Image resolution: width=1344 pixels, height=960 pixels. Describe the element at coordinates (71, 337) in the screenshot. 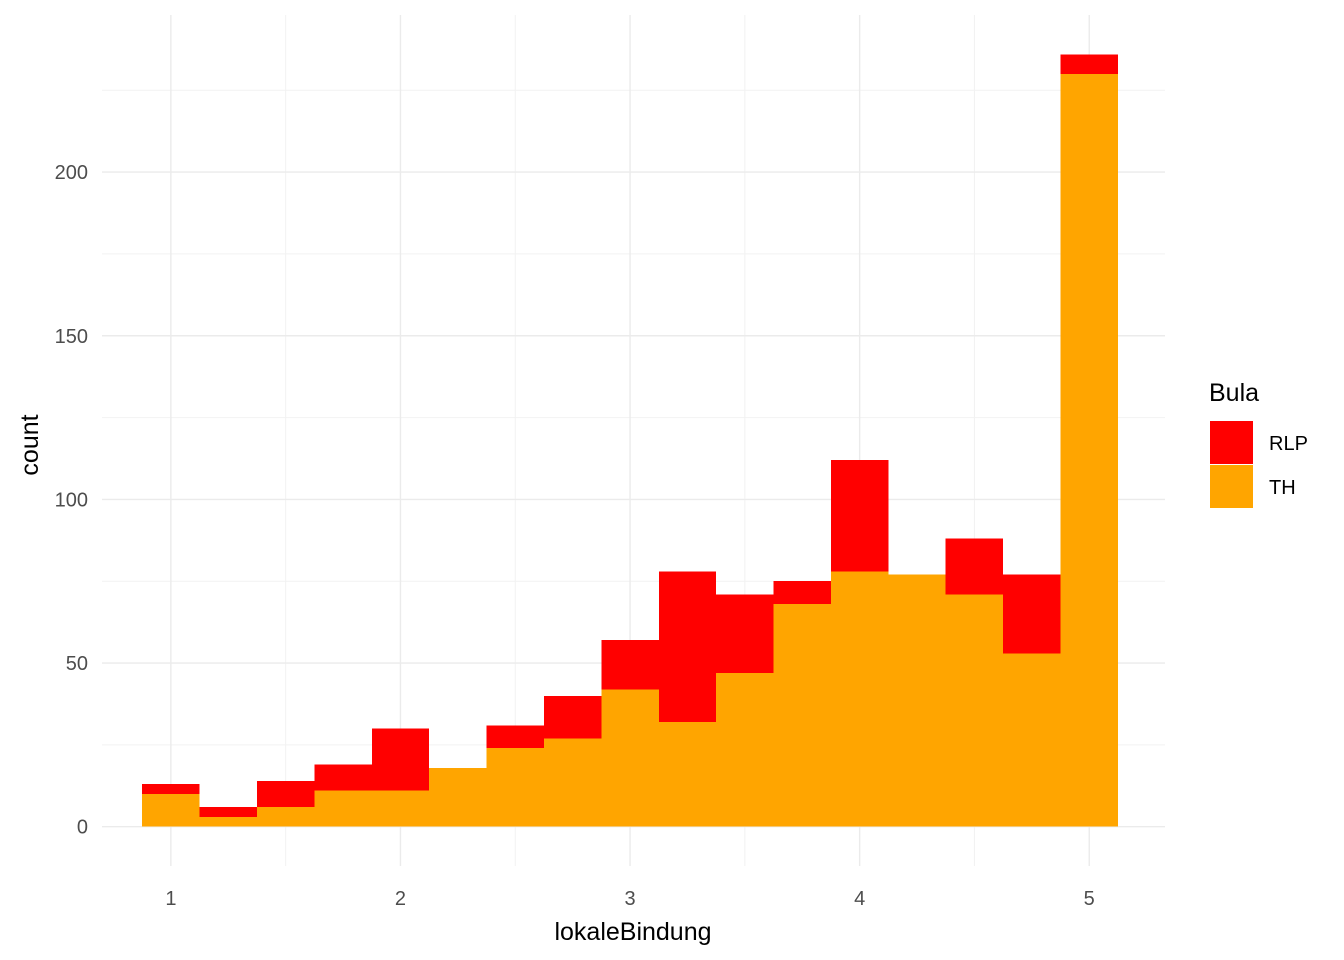

I see `y-tick-label: 150` at that location.